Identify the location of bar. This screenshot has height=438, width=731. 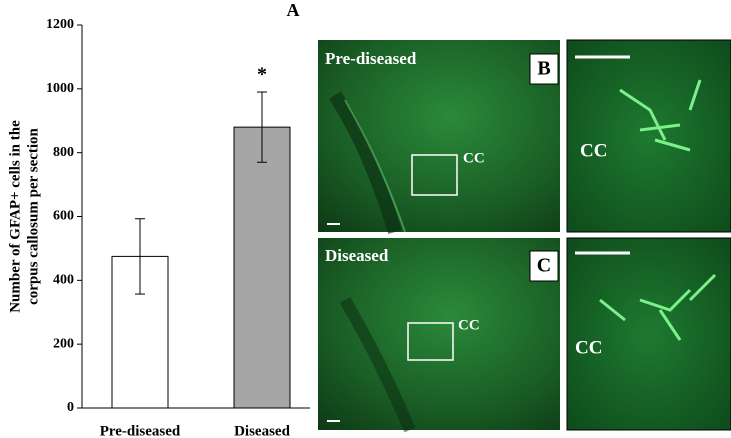
(262, 267).